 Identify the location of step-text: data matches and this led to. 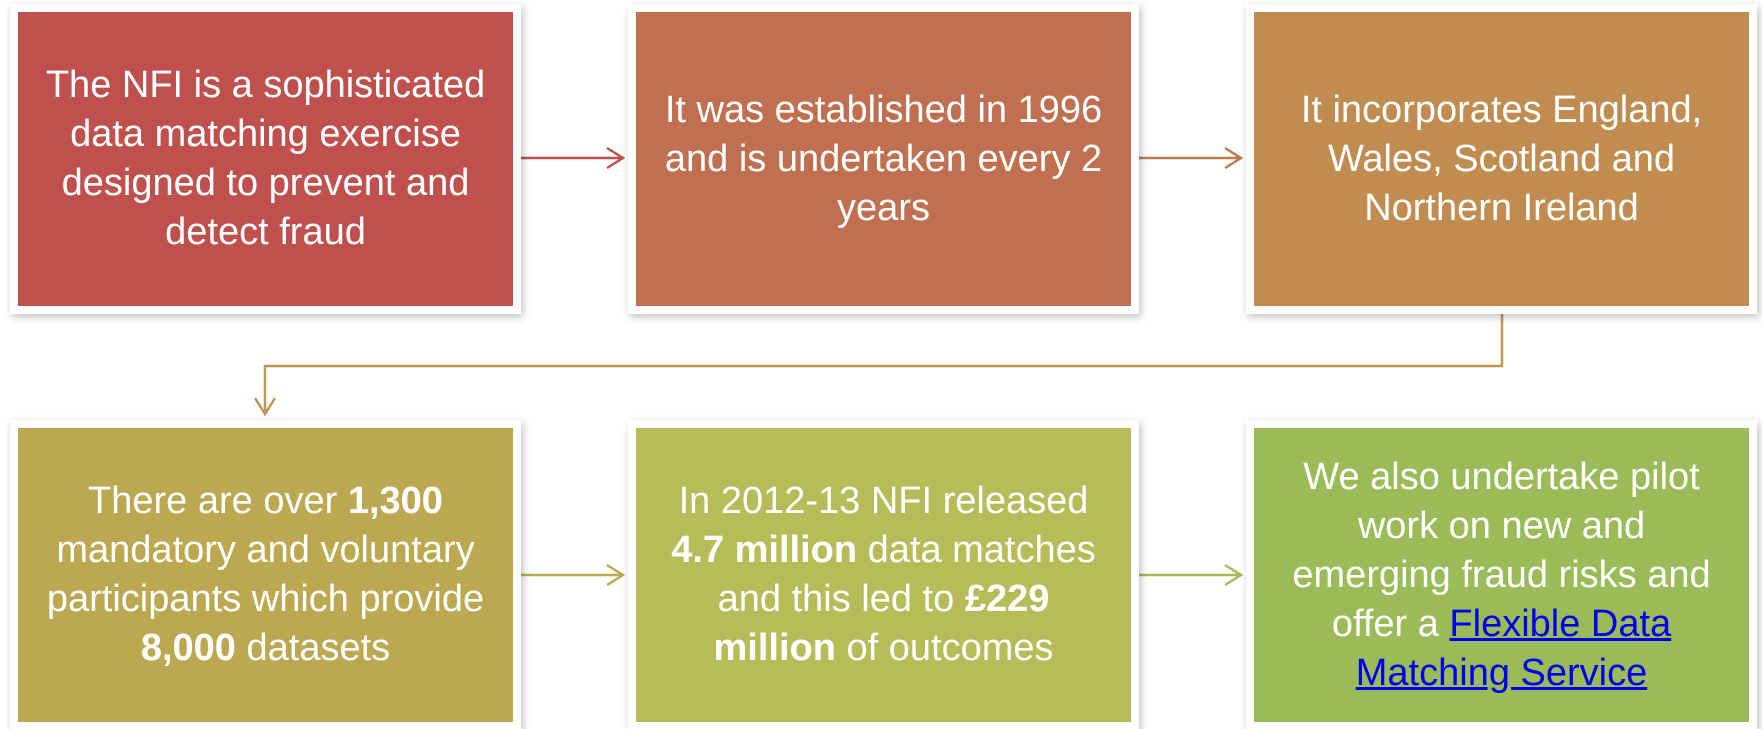
(906, 574).